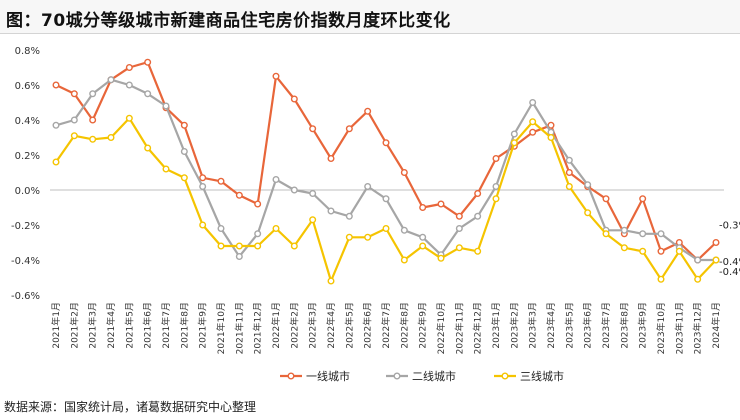 The image size is (740, 420). What do you see at coordinates (313, 325) in the screenshot?
I see `x-tick-label: 2022年3月` at bounding box center [313, 325].